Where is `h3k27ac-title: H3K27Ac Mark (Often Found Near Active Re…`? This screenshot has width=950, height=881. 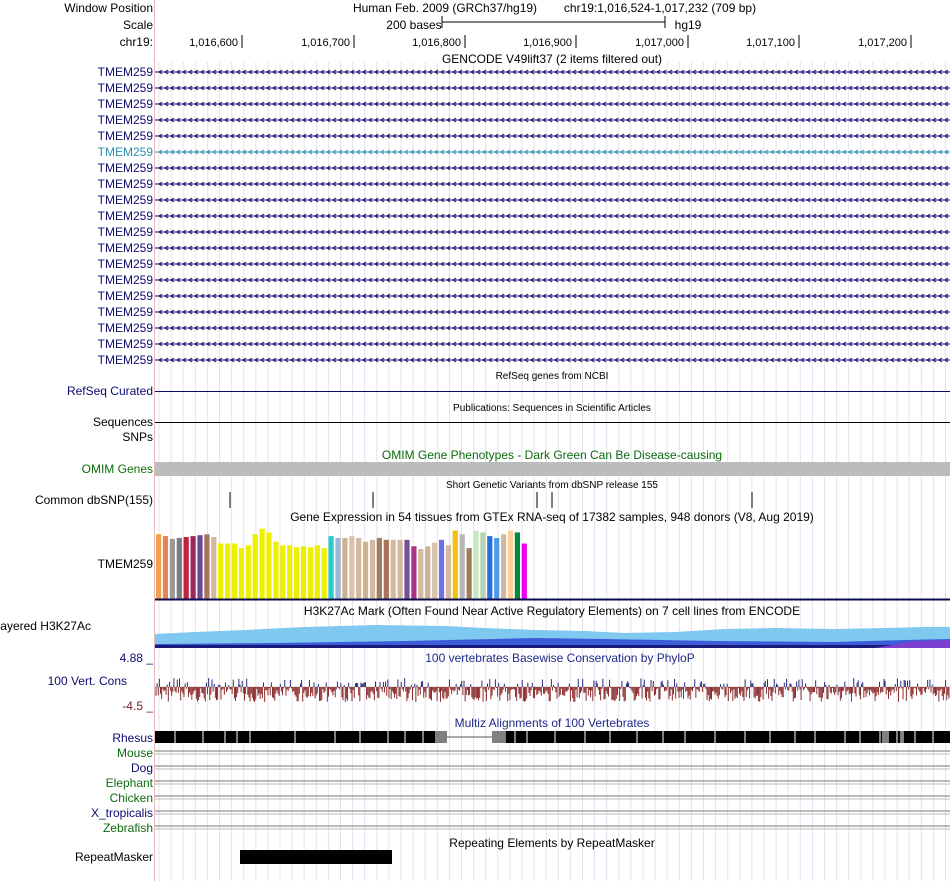 h3k27ac-title: H3K27Ac Mark (Often Found Near Active Re… is located at coordinates (552, 611).